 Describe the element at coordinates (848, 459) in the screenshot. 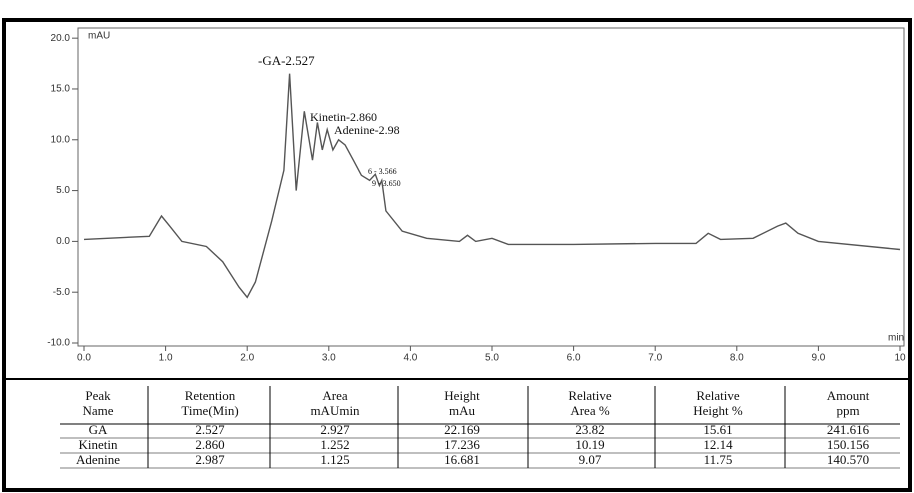

I see `table-cell: 140.570` at that location.